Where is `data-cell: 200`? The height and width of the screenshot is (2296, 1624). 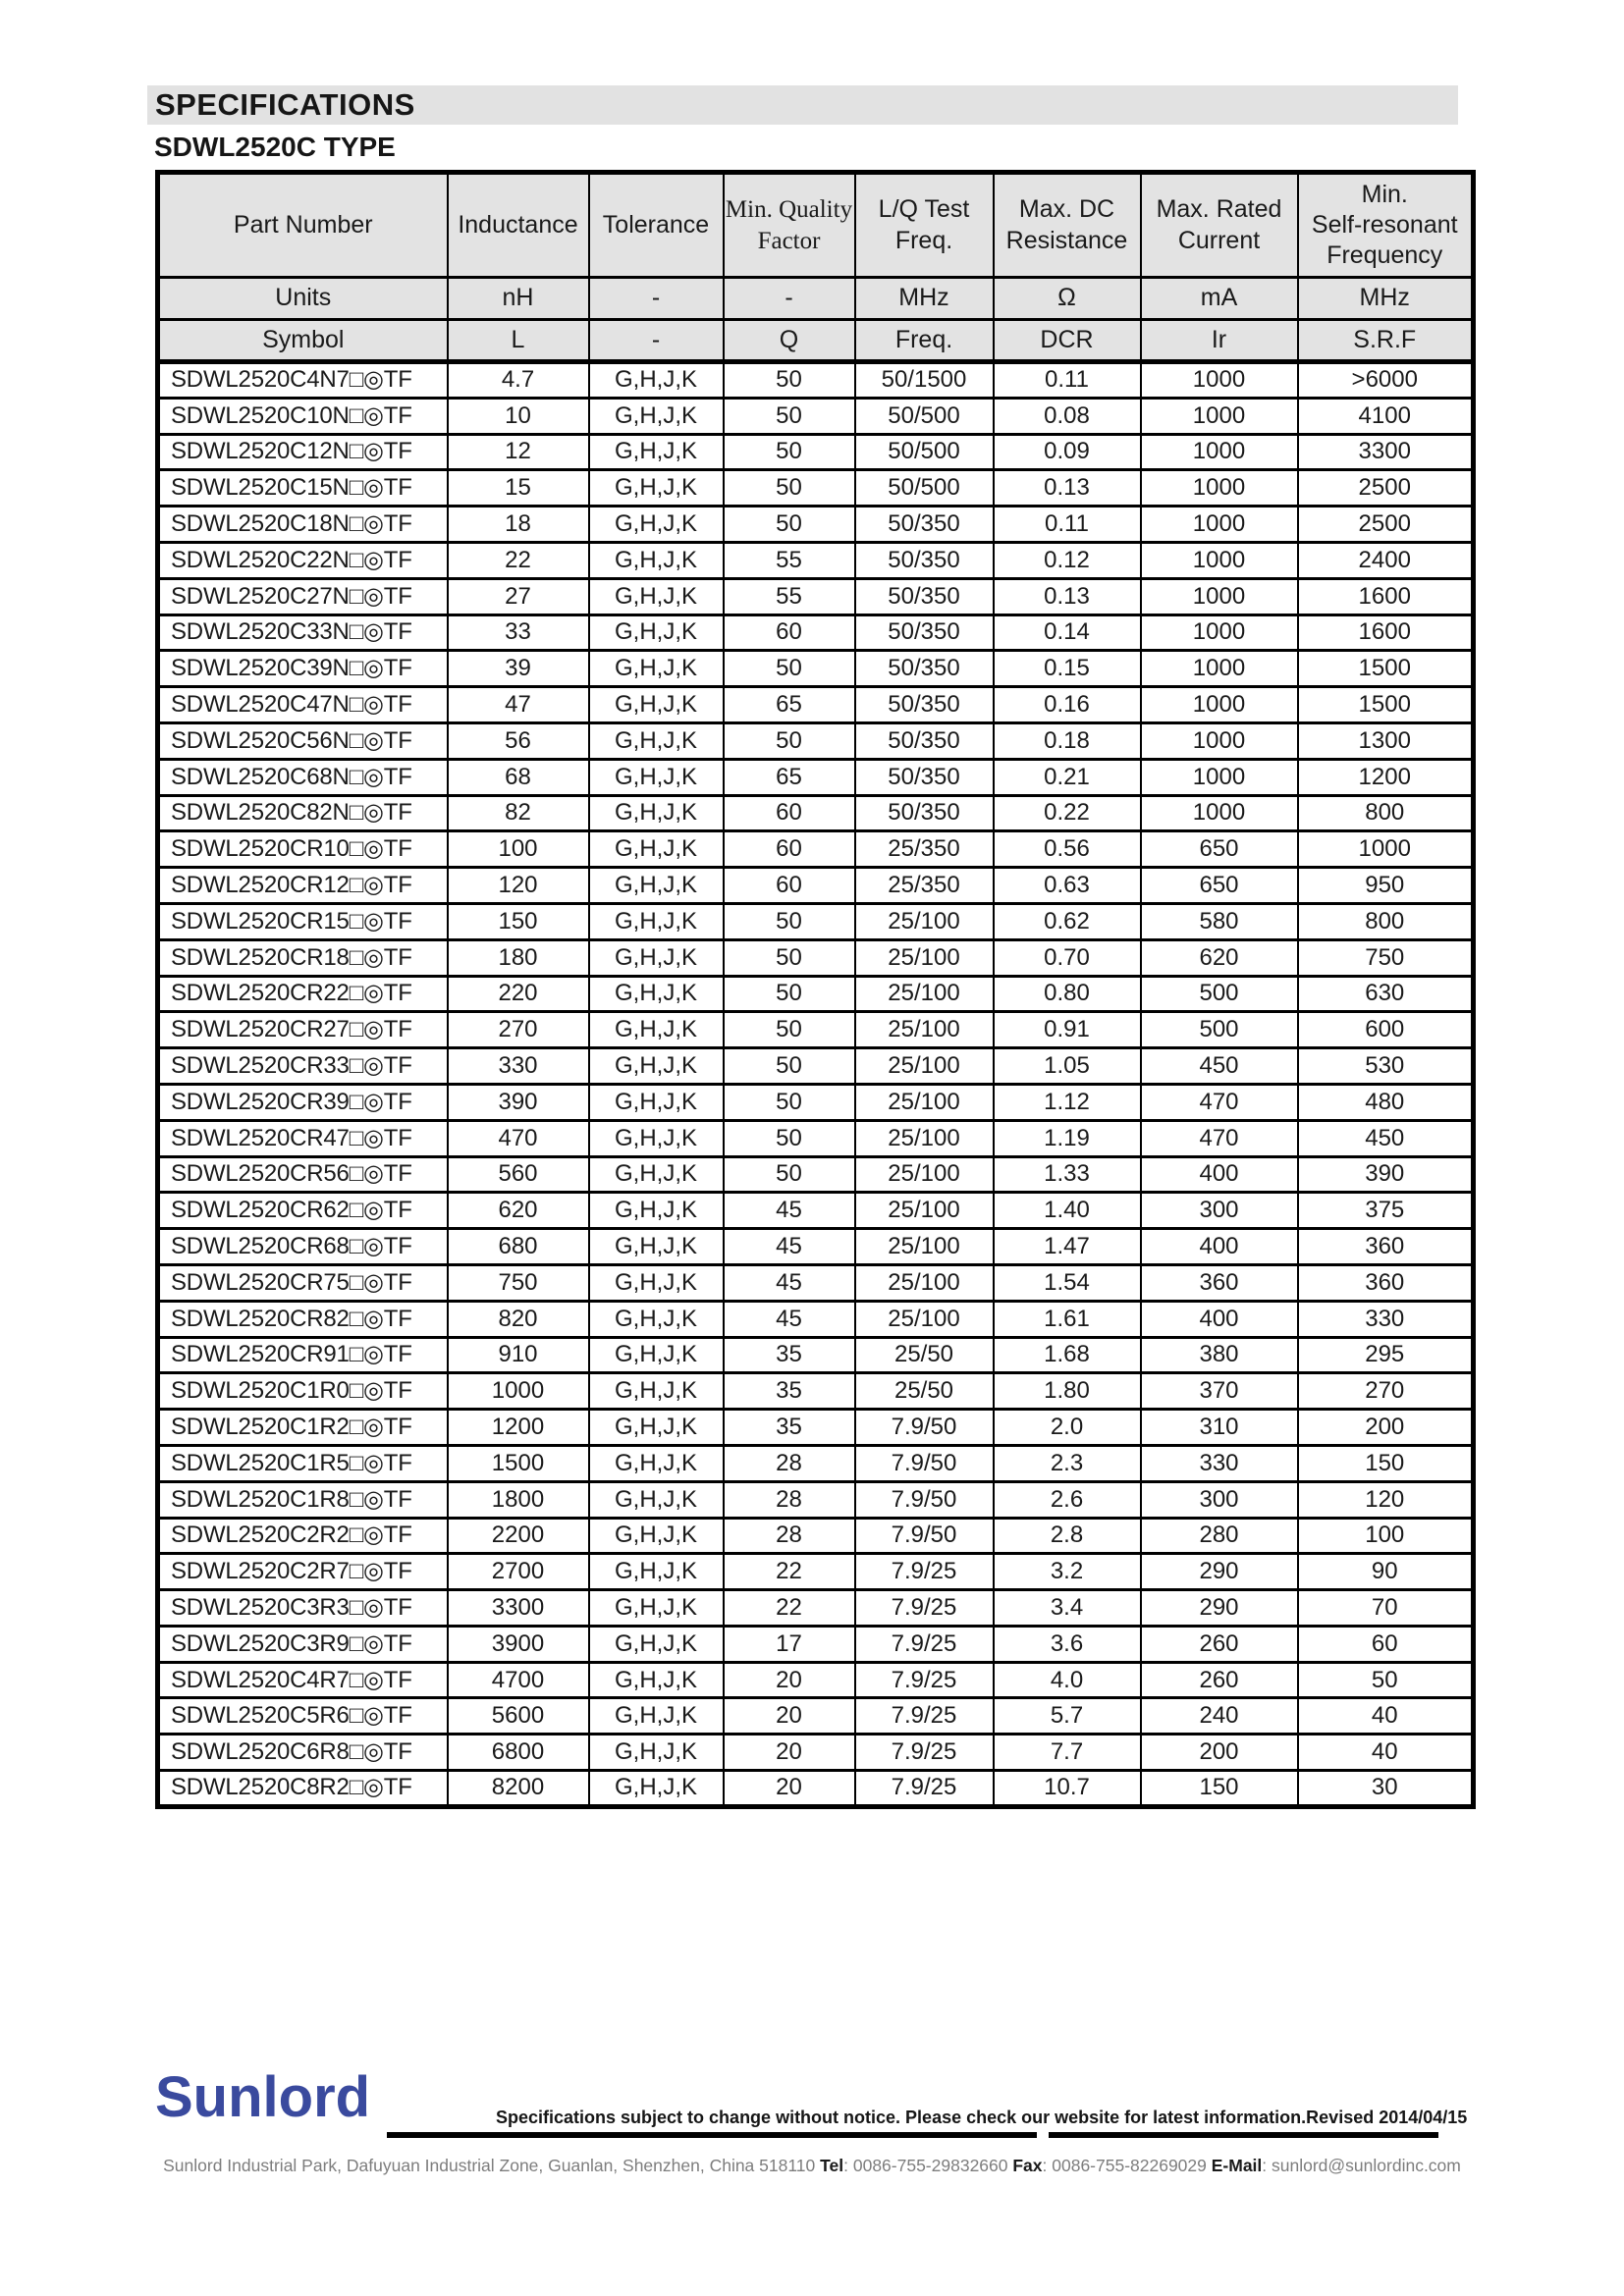 data-cell: 200 is located at coordinates (1385, 1427).